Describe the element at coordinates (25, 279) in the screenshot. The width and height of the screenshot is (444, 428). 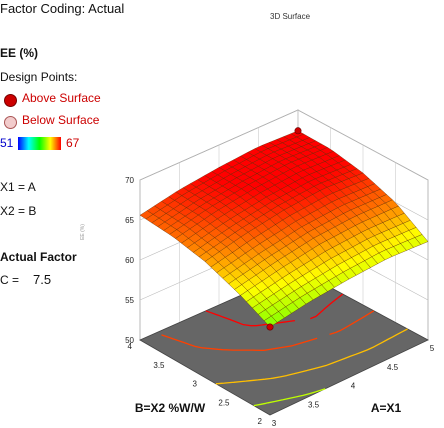
I see `actual-factor-line: C = 7.5` at that location.